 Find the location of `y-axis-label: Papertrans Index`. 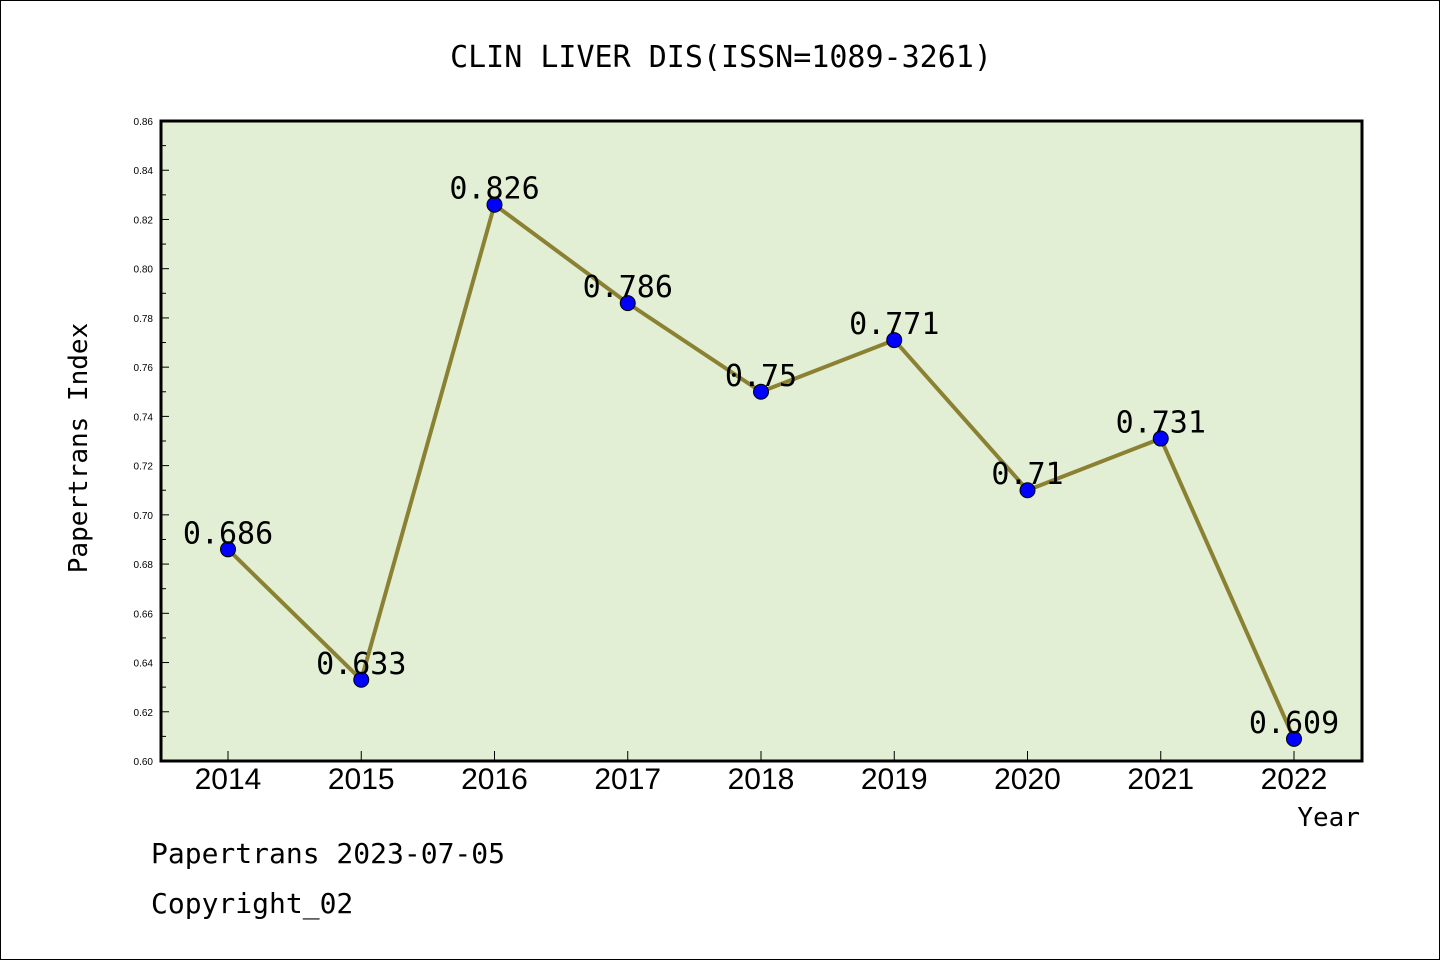

y-axis-label: Papertrans Index is located at coordinates (79, 448).